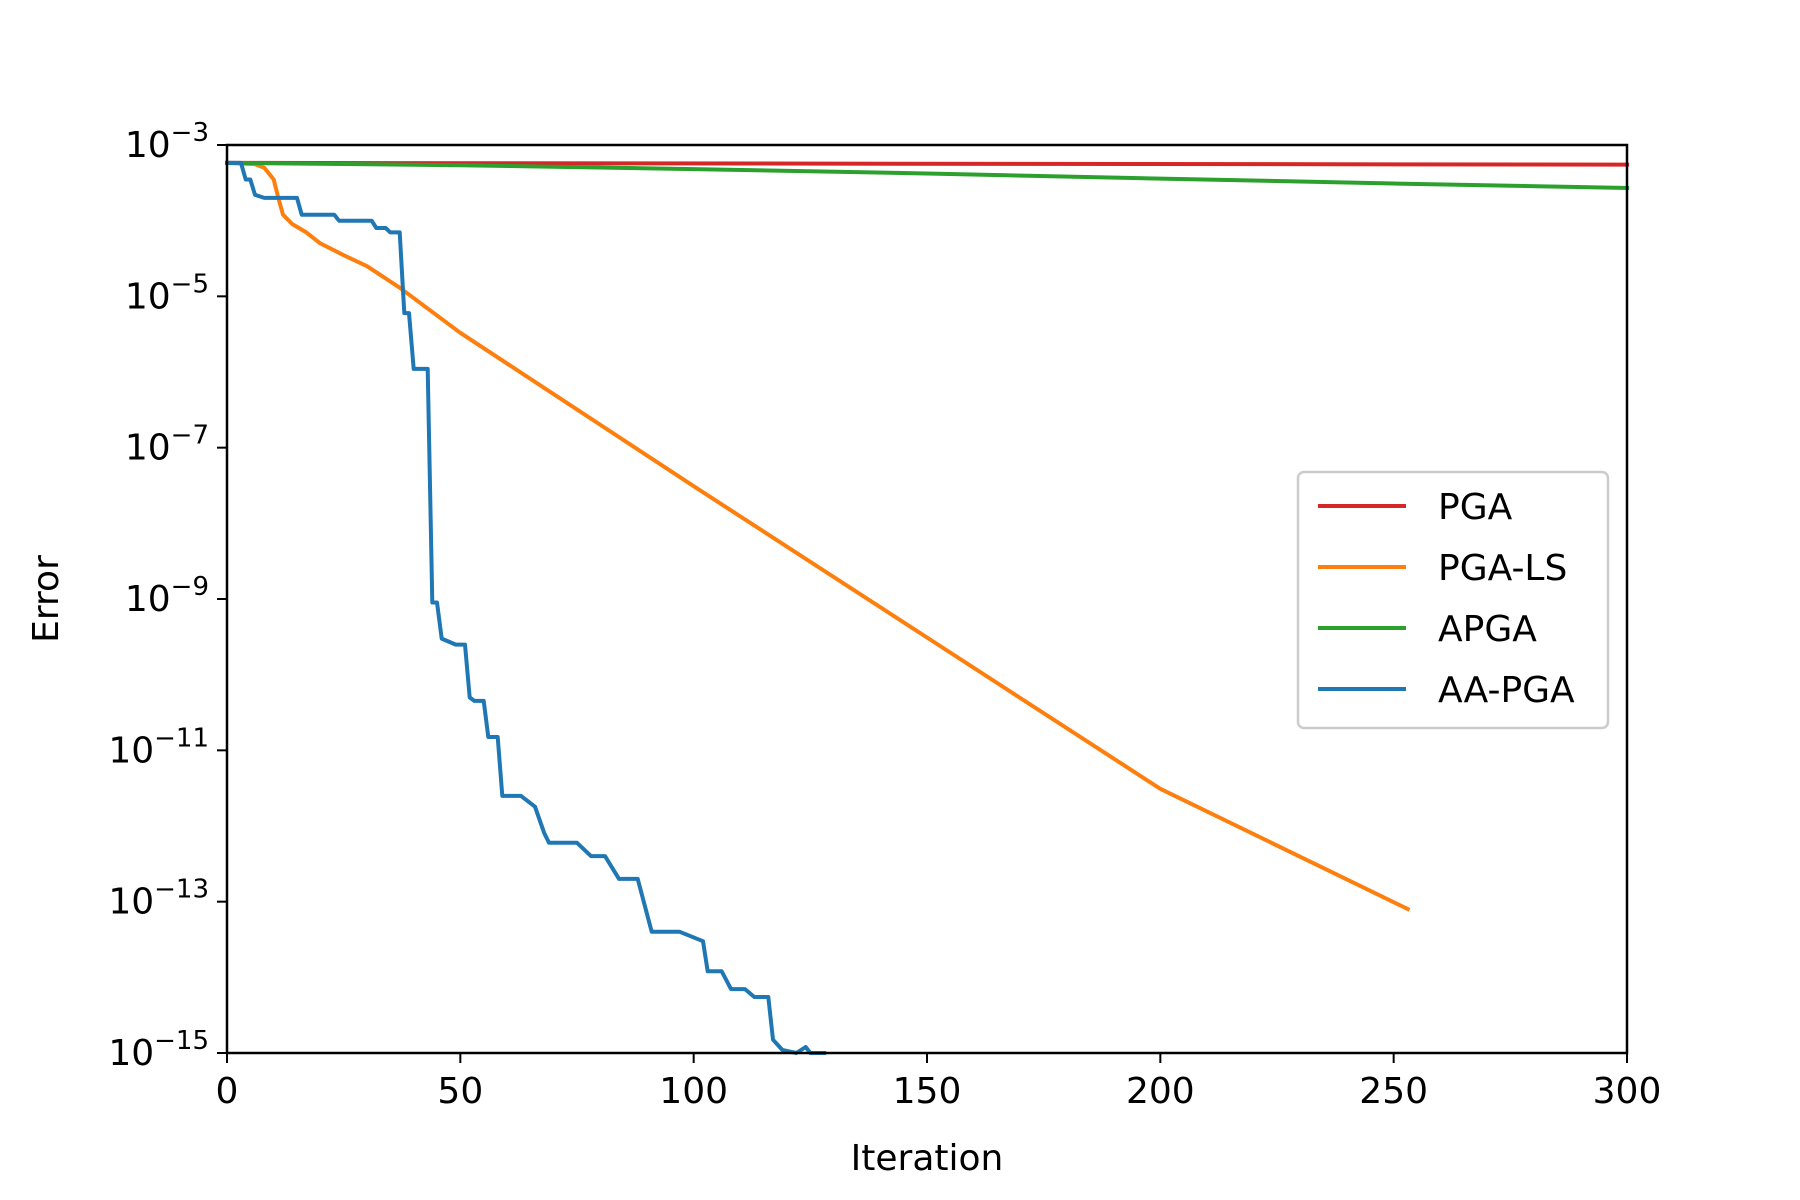 This screenshot has height=1200, width=1800. I want to click on legend-label: AA-PGA, so click(1506, 690).